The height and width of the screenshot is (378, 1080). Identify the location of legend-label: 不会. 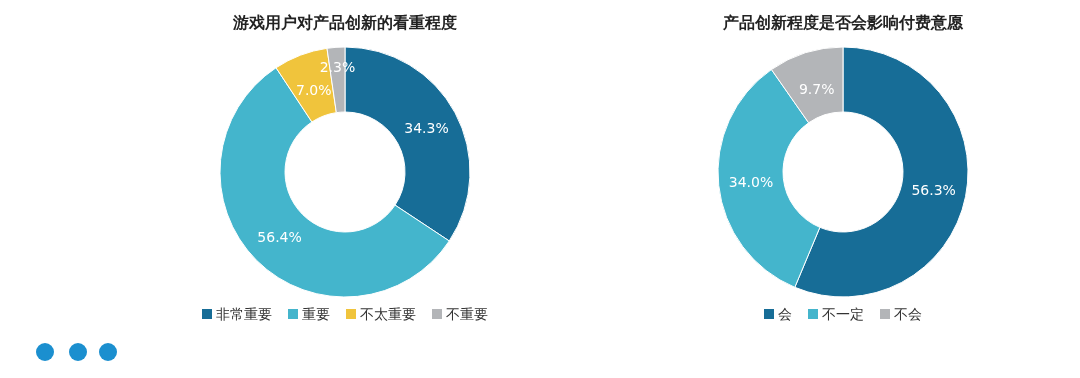
(908, 314).